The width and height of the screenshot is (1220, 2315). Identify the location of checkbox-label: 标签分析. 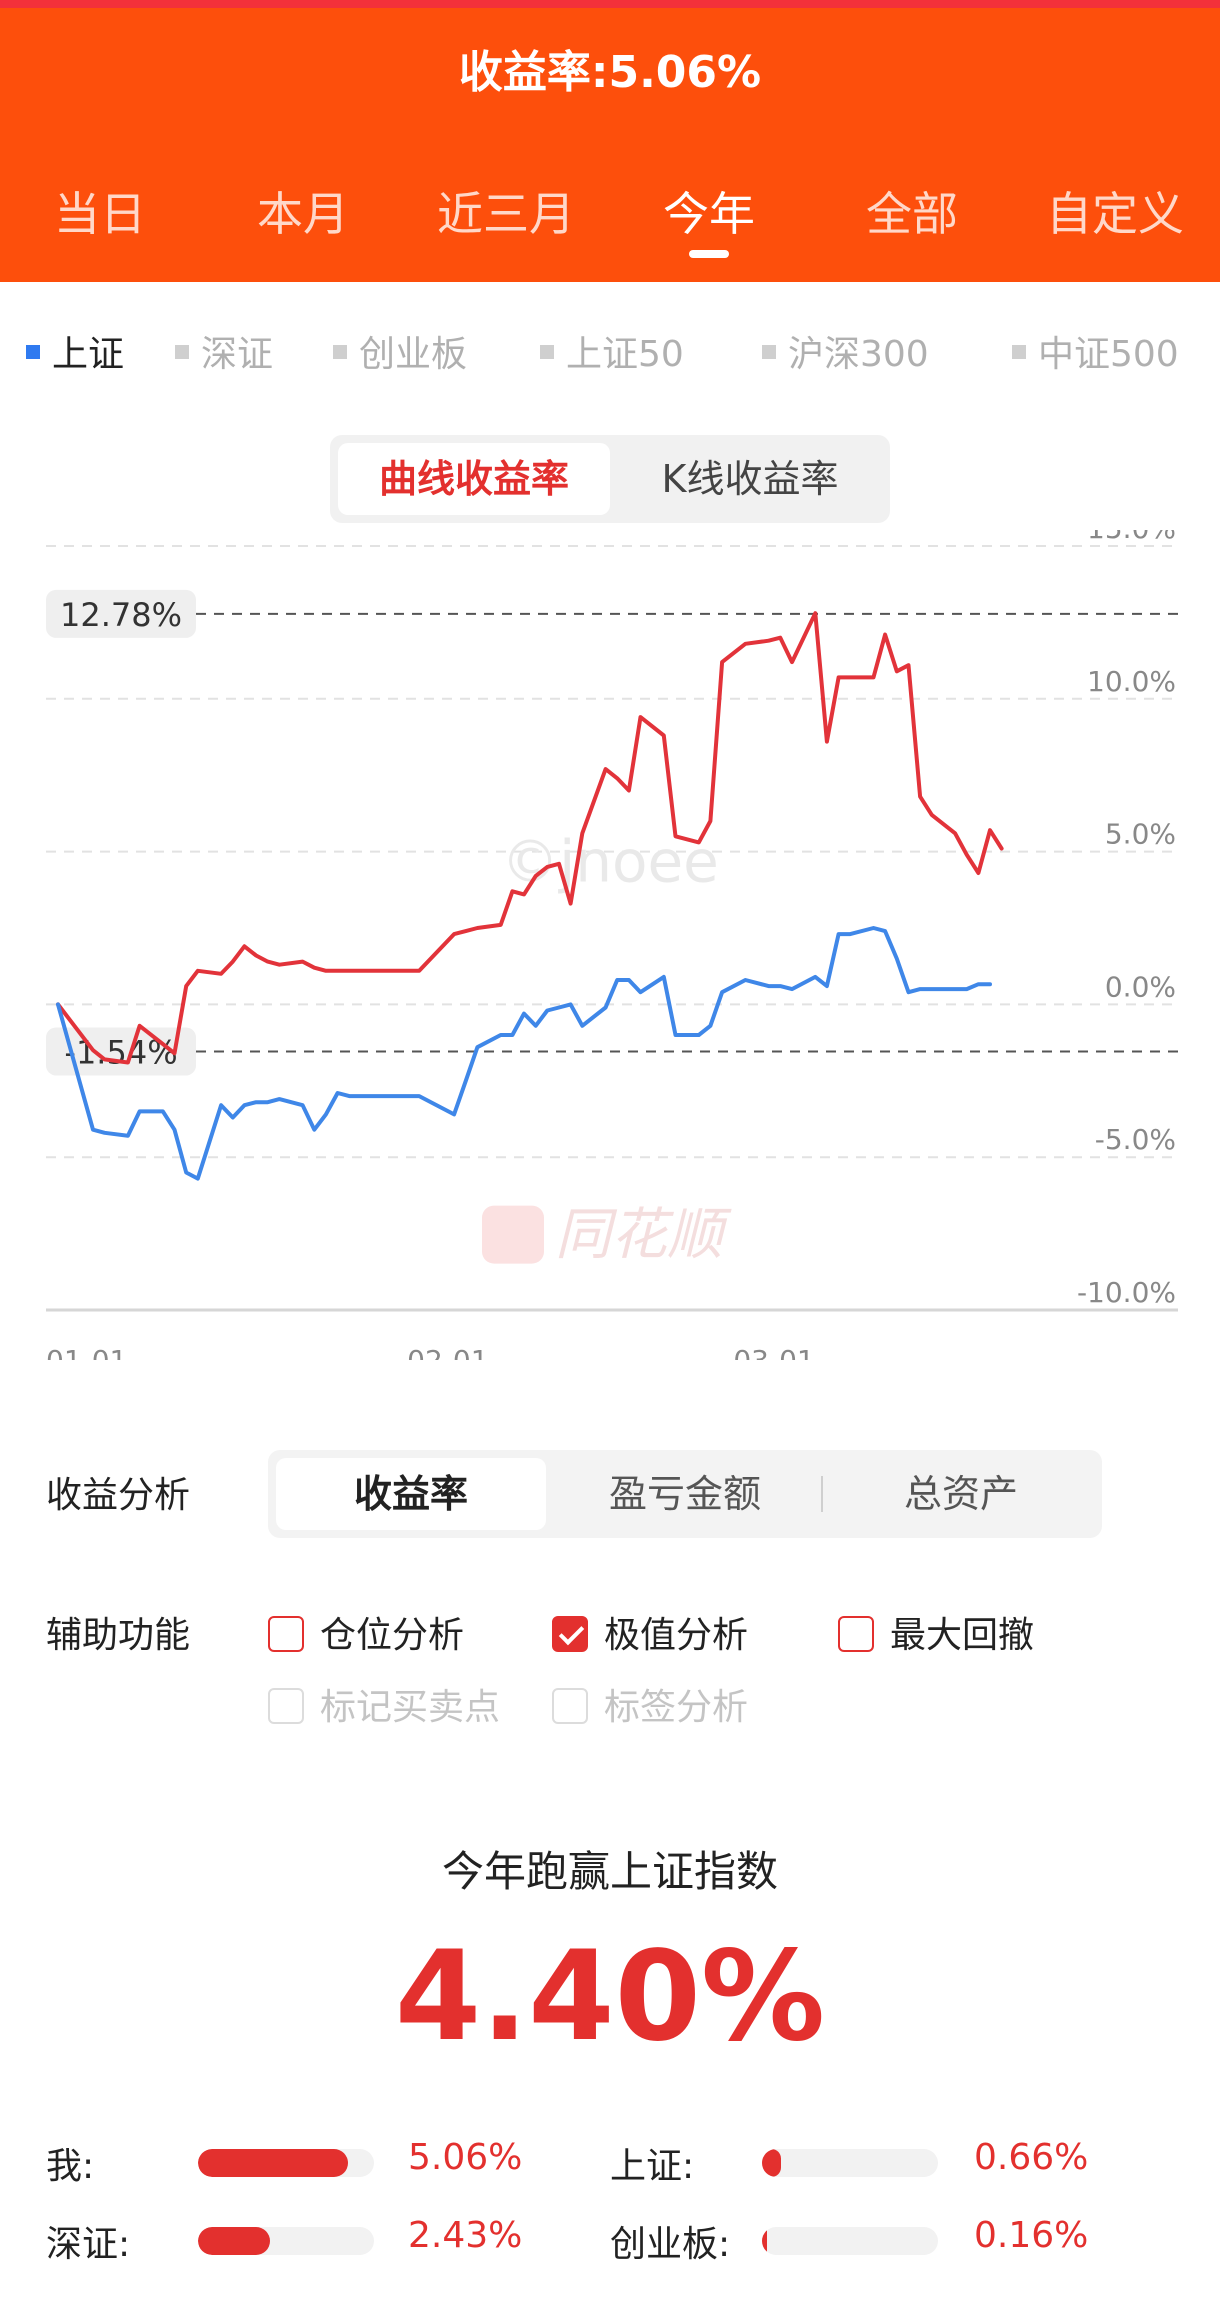
(676, 1707).